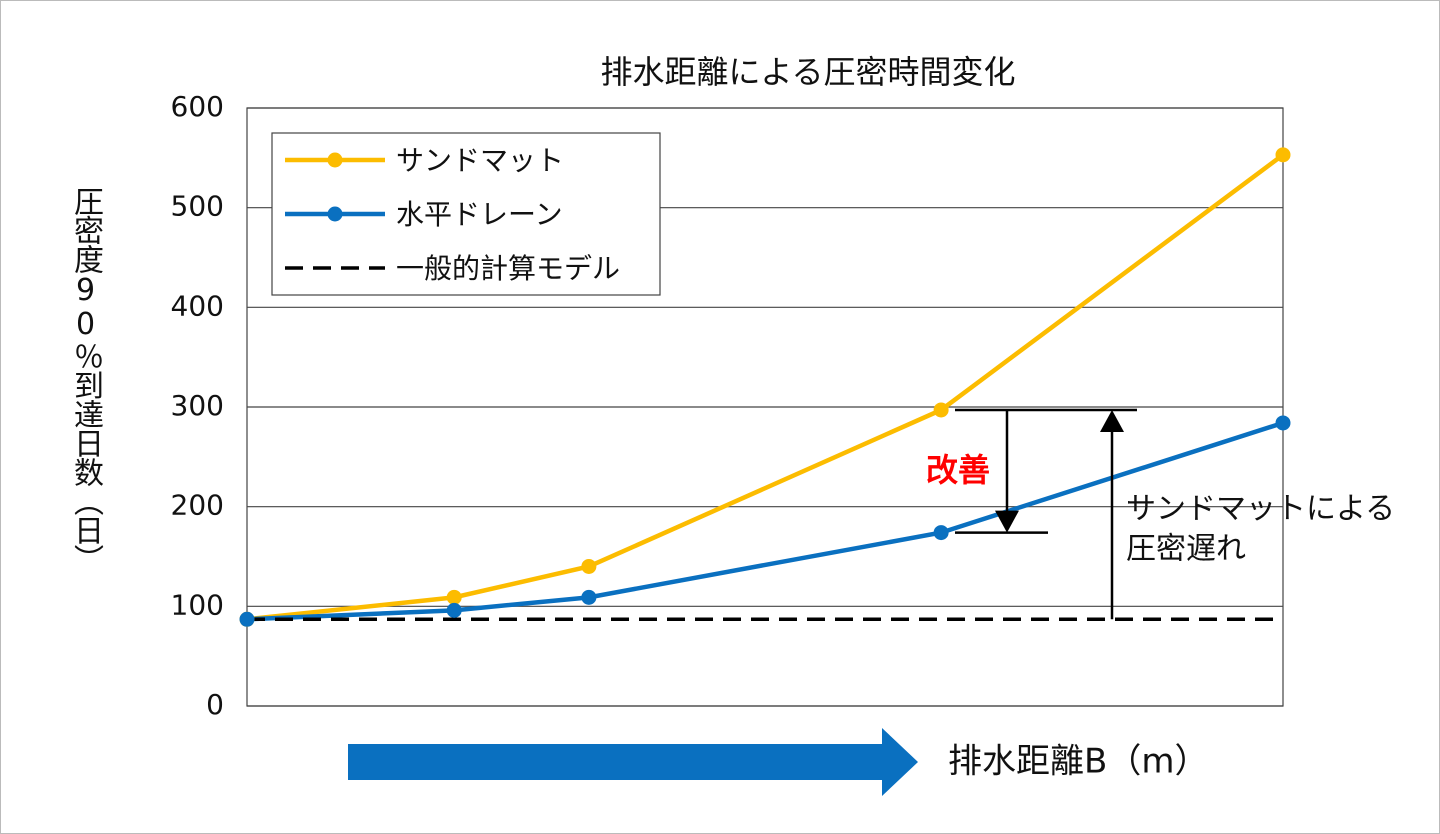 This screenshot has width=1440, height=834. Describe the element at coordinates (1078, 762) in the screenshot. I see `x-axis-label: 排水距離B（m）` at that location.